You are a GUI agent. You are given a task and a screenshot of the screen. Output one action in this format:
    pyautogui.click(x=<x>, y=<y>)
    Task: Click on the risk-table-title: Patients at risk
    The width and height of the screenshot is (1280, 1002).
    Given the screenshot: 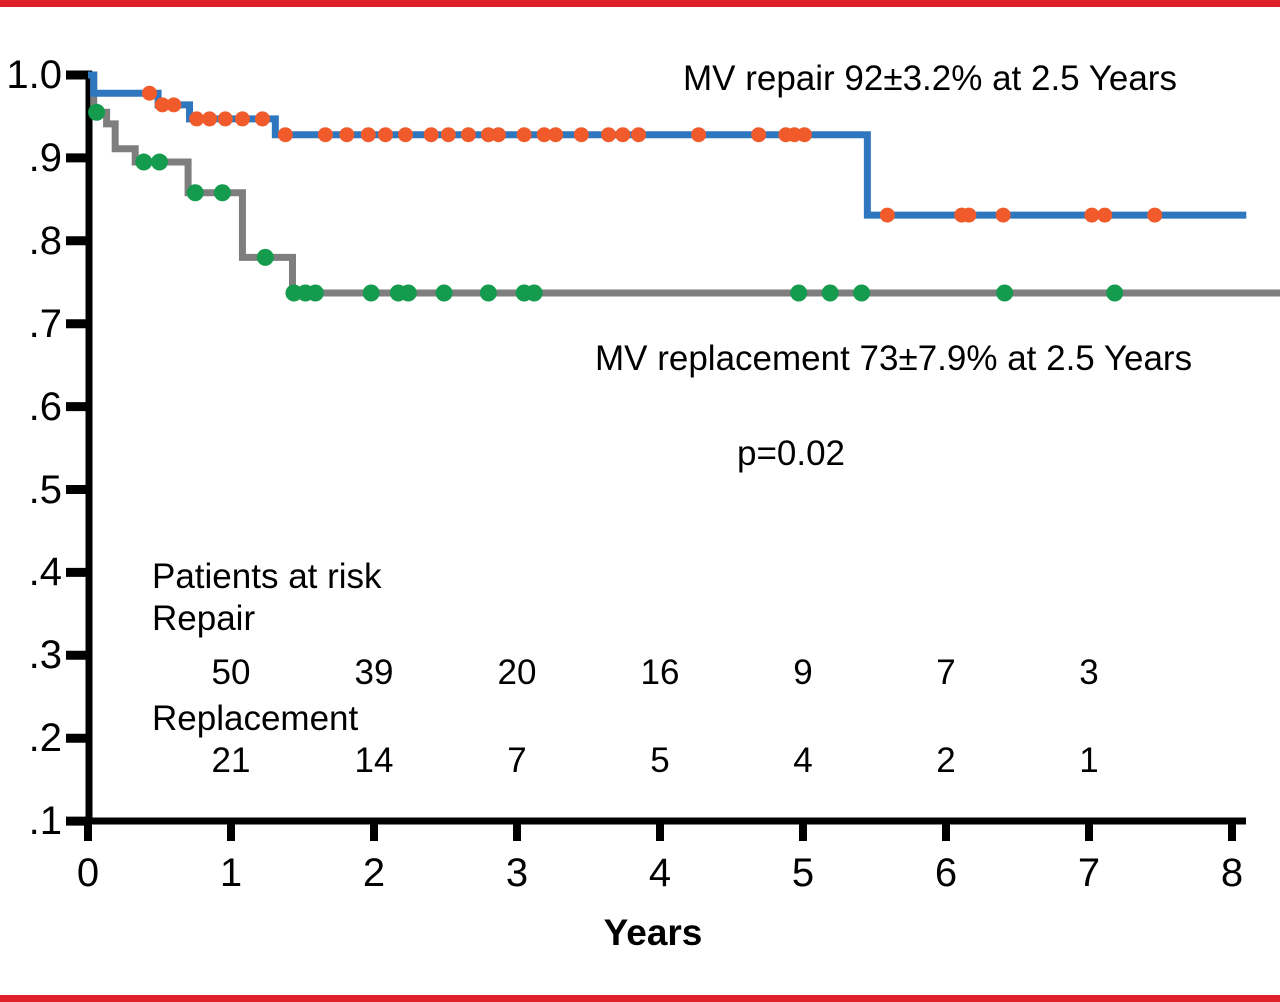 What is the action you would take?
    pyautogui.click(x=267, y=576)
    